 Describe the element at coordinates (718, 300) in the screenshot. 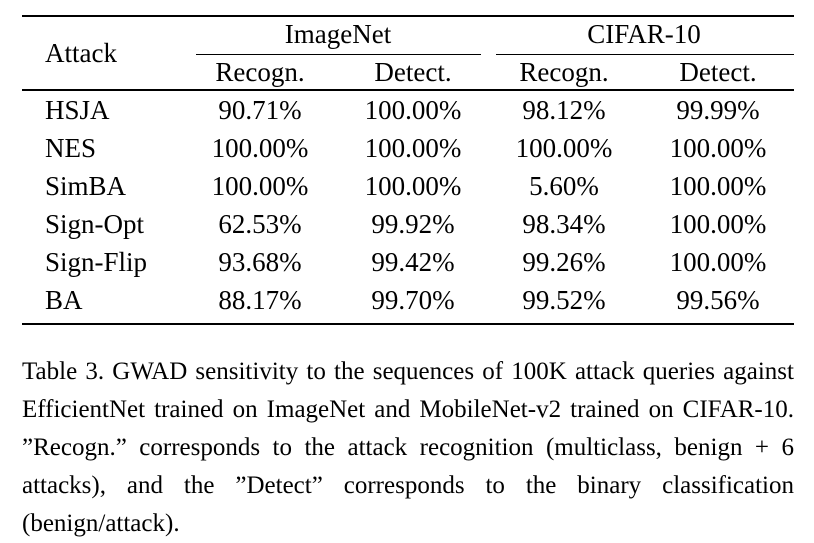

I see `table-cell: 99.56%` at that location.